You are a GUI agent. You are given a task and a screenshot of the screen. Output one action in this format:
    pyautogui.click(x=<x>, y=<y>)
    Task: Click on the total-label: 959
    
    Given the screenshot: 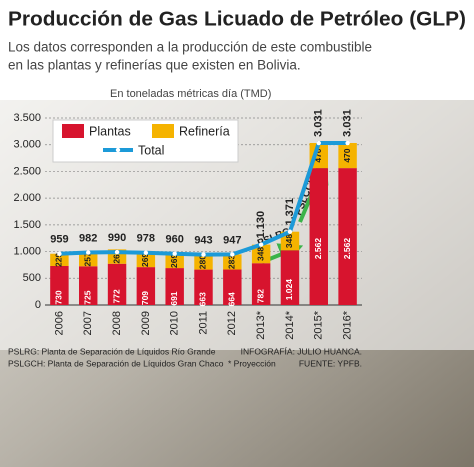 What is the action you would take?
    pyautogui.click(x=59, y=240)
    